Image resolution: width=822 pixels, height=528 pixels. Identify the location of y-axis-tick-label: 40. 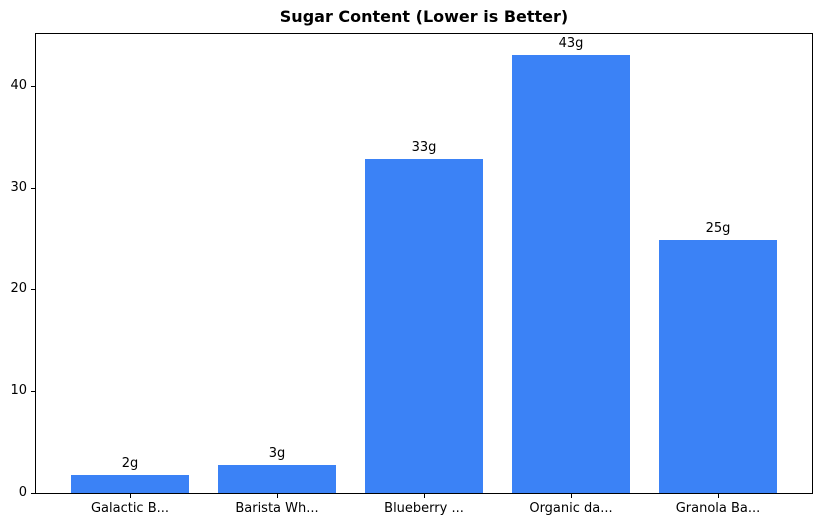
(18, 85).